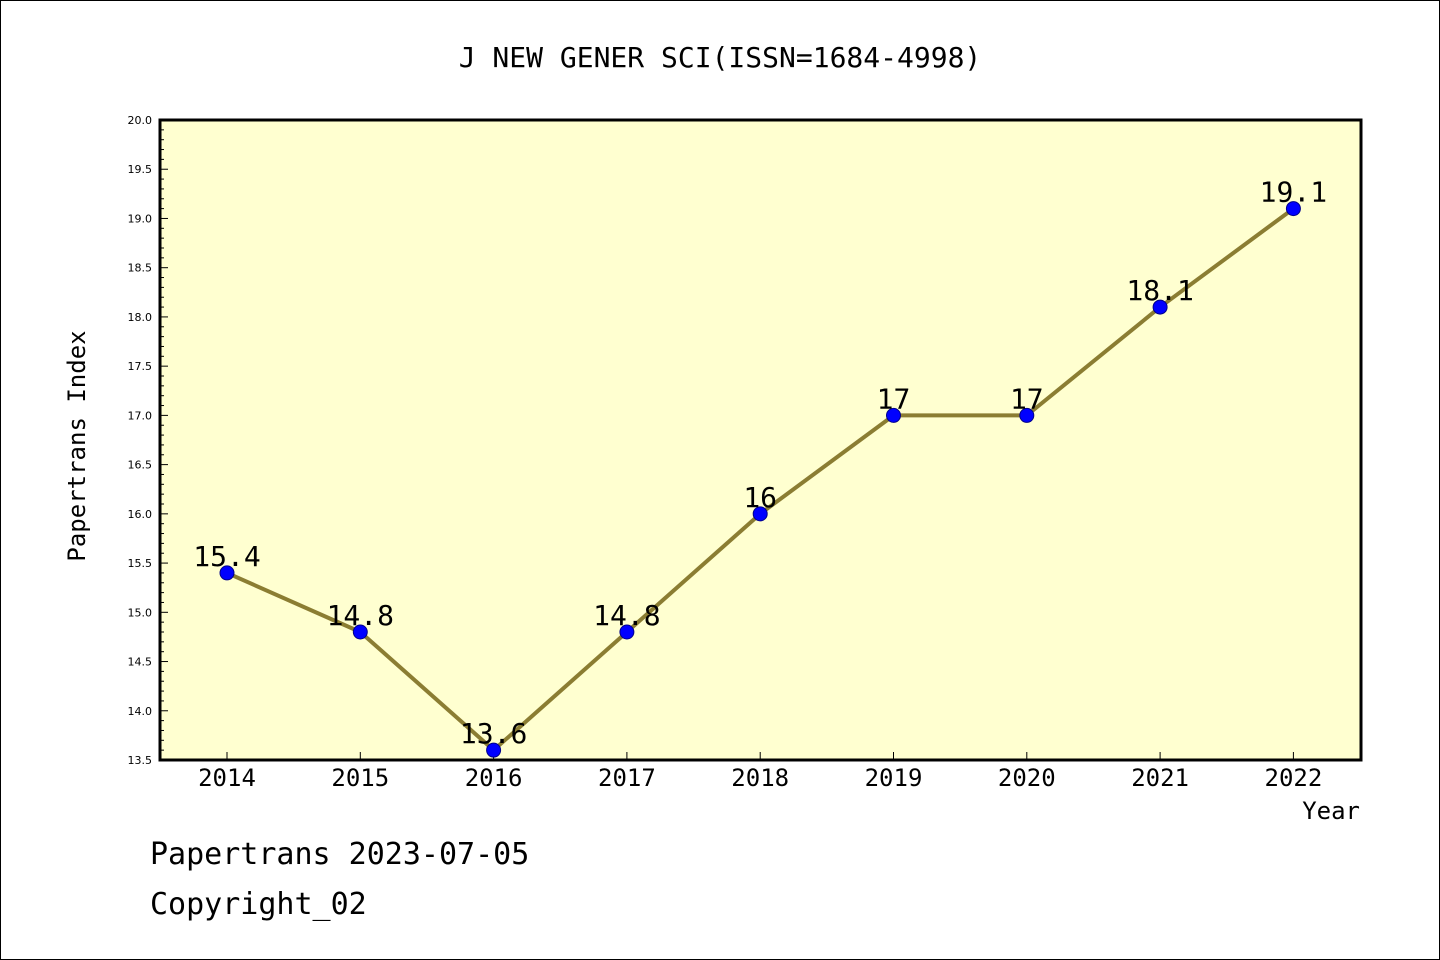 The width and height of the screenshot is (1440, 960). Describe the element at coordinates (1160, 778) in the screenshot. I see `x-tick-label: 2021` at that location.